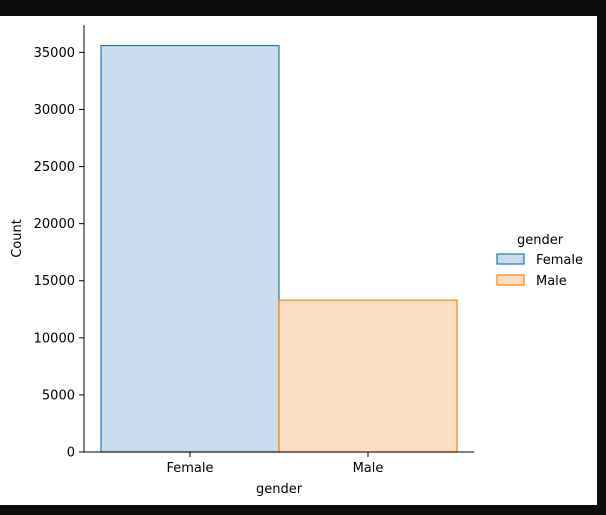 Image resolution: width=606 pixels, height=515 pixels. I want to click on y-axis: 0 5000 10000 15000 20000 25000 30000 35000, so click(59, 243).